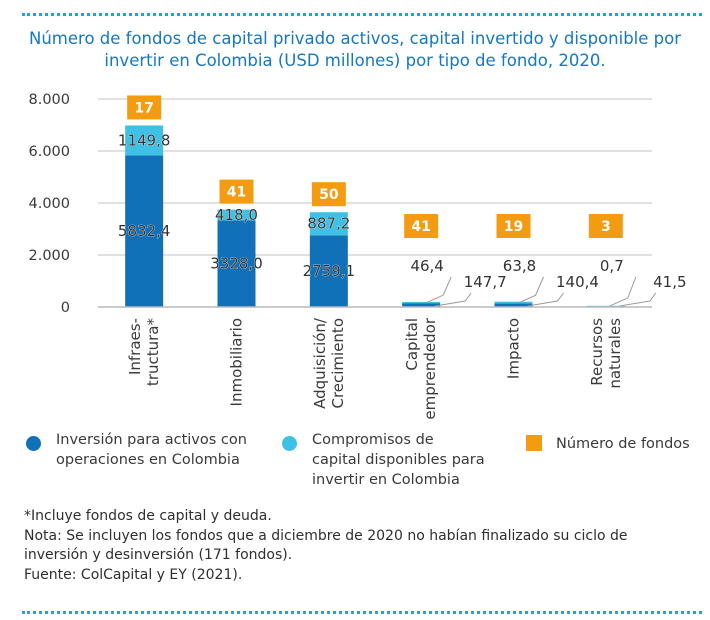 The image size is (710, 620). I want to click on x-category-label: Infraes-tructura*, so click(144, 352).